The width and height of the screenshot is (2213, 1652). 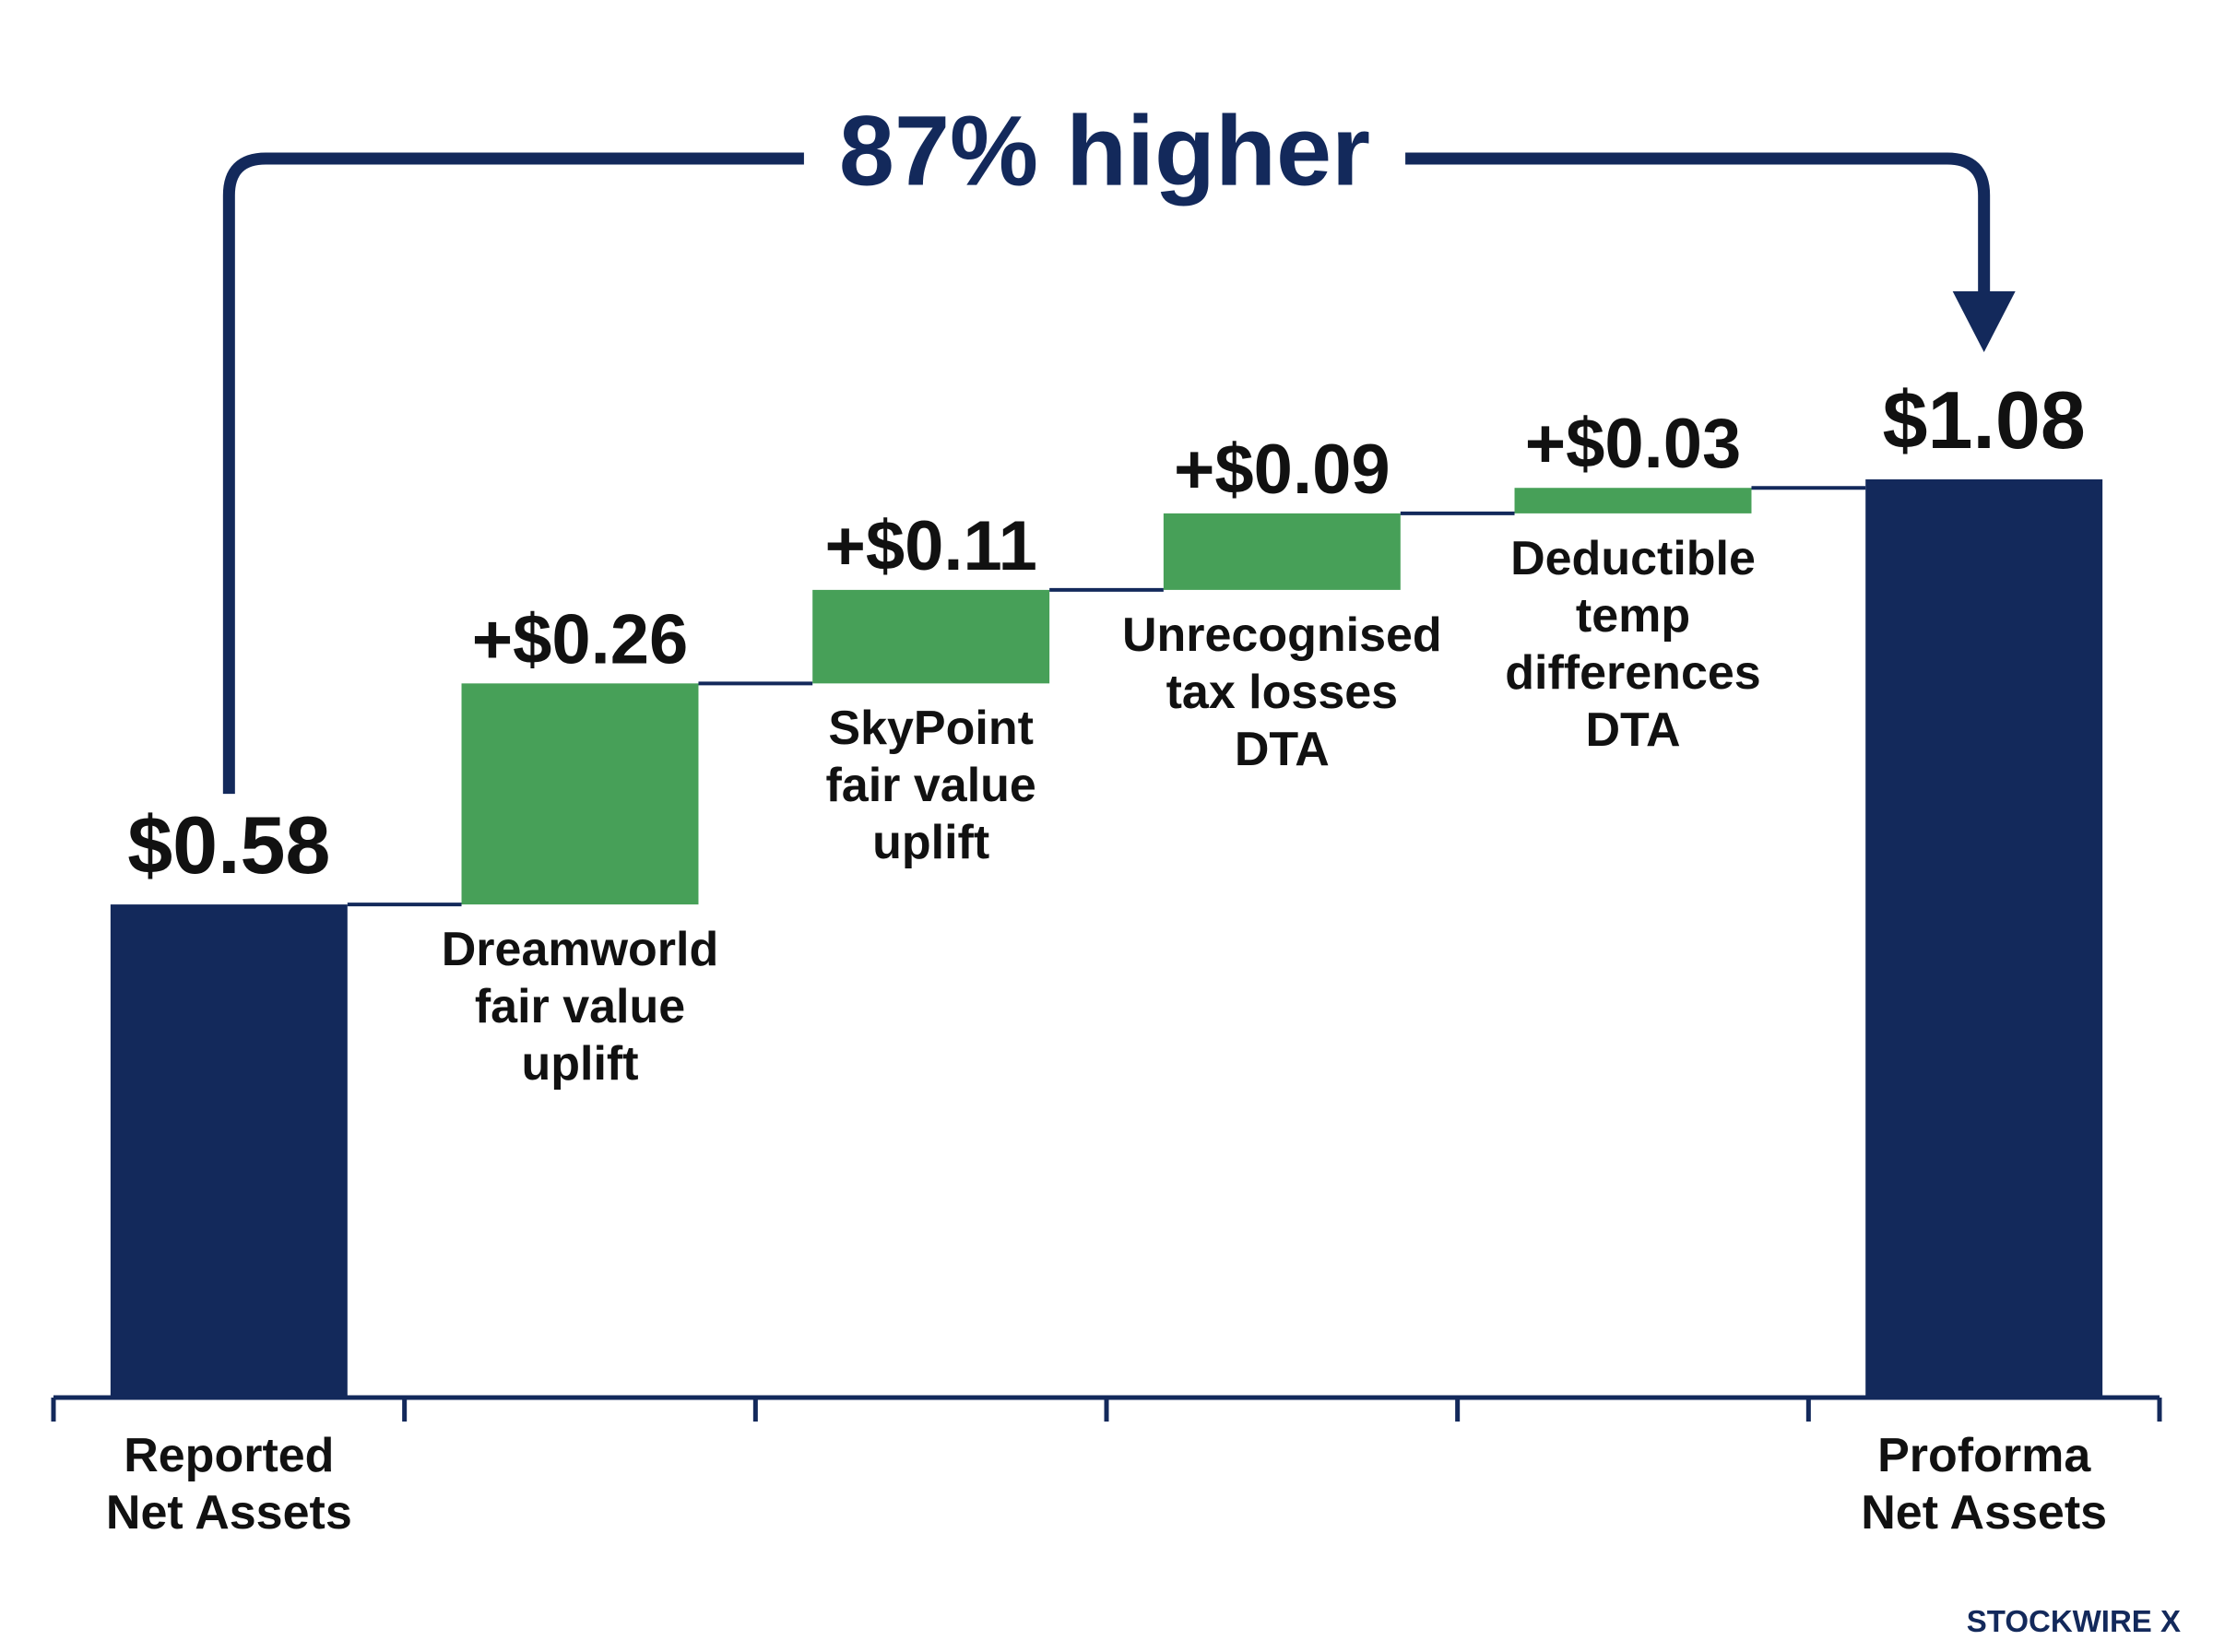 I want to click on value-label: +$0.09, so click(x=1282, y=470).